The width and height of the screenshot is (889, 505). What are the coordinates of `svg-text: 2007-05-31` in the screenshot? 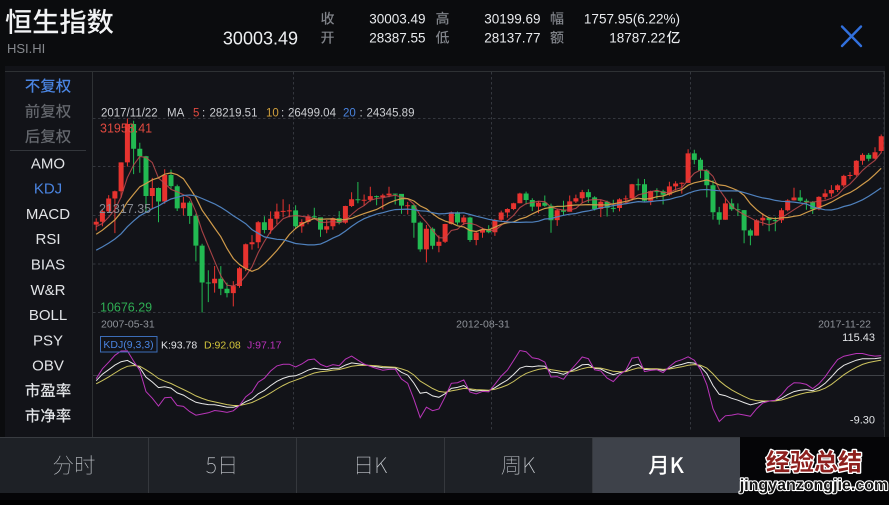 It's located at (128, 325).